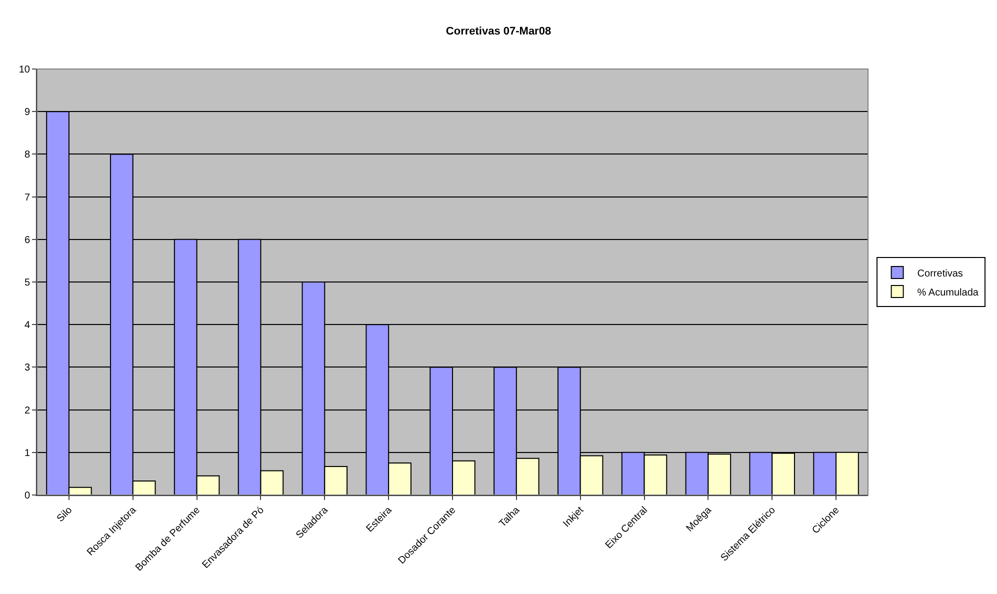  I want to click on y-tick-label: 8, so click(27, 155).